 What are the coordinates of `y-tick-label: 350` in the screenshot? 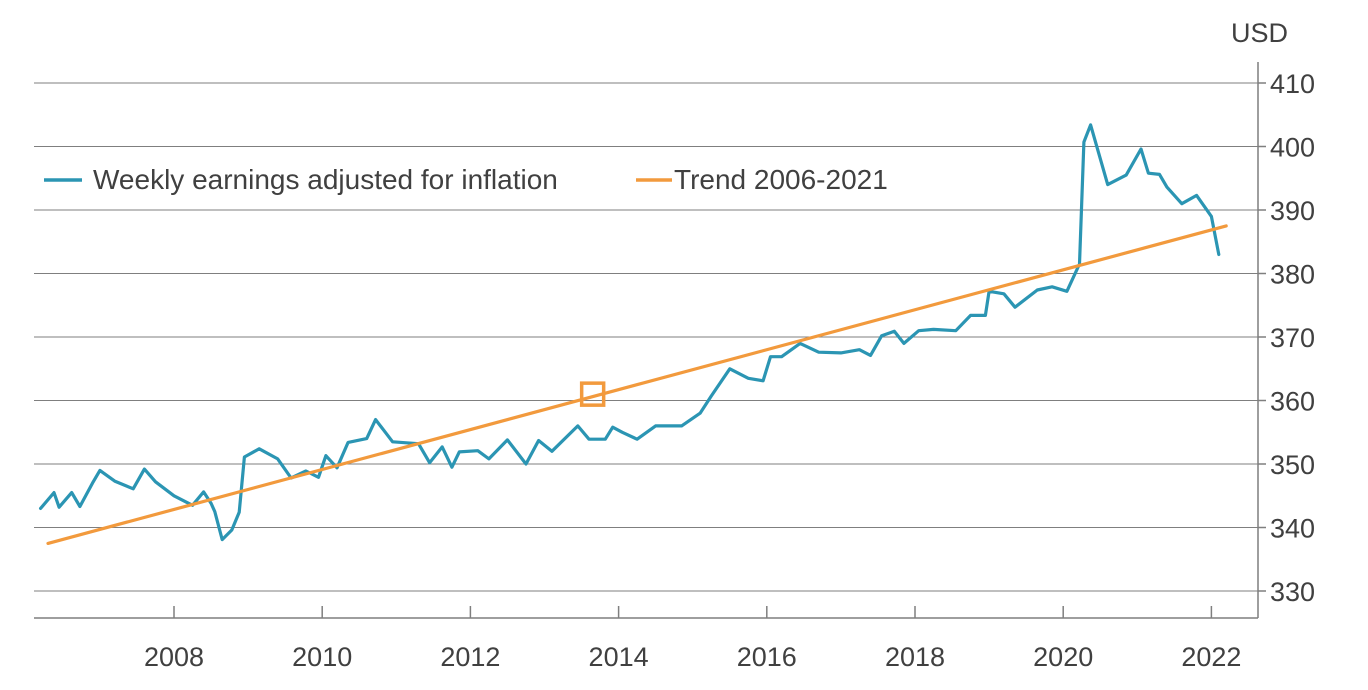 It's located at (1292, 465).